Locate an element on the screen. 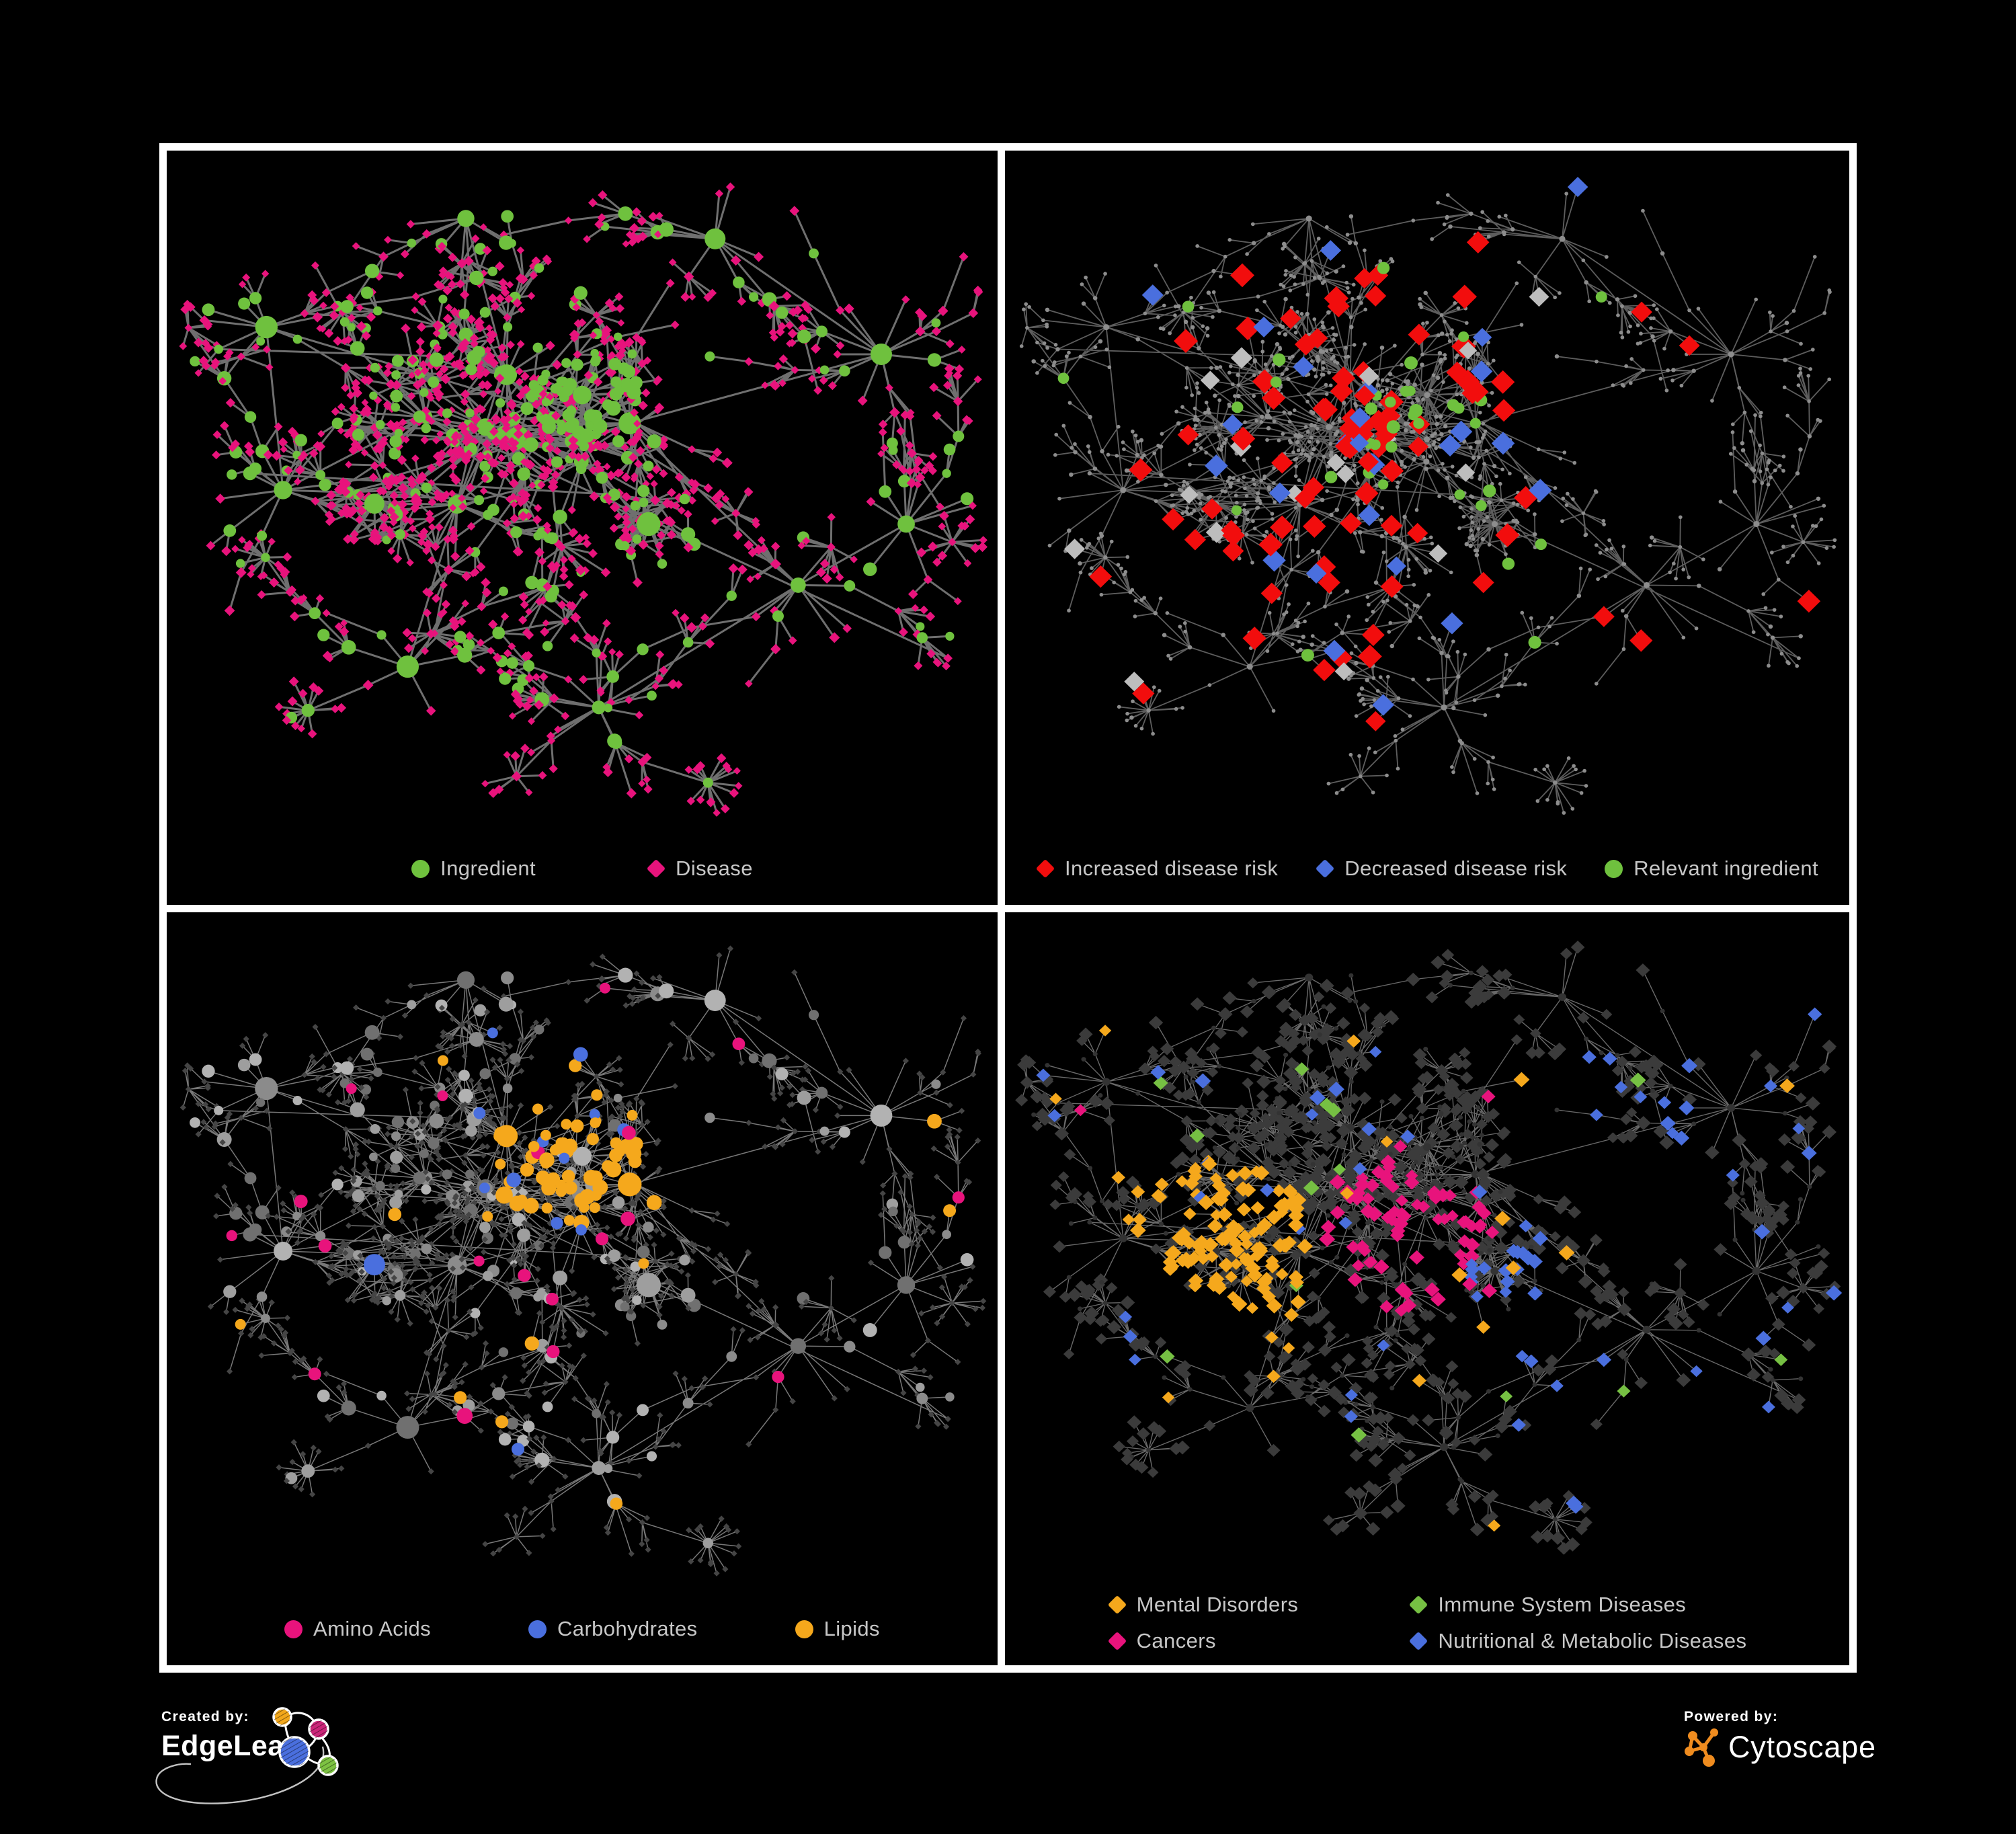  immune-diseases-marker-icon is located at coordinates (1418, 1605).